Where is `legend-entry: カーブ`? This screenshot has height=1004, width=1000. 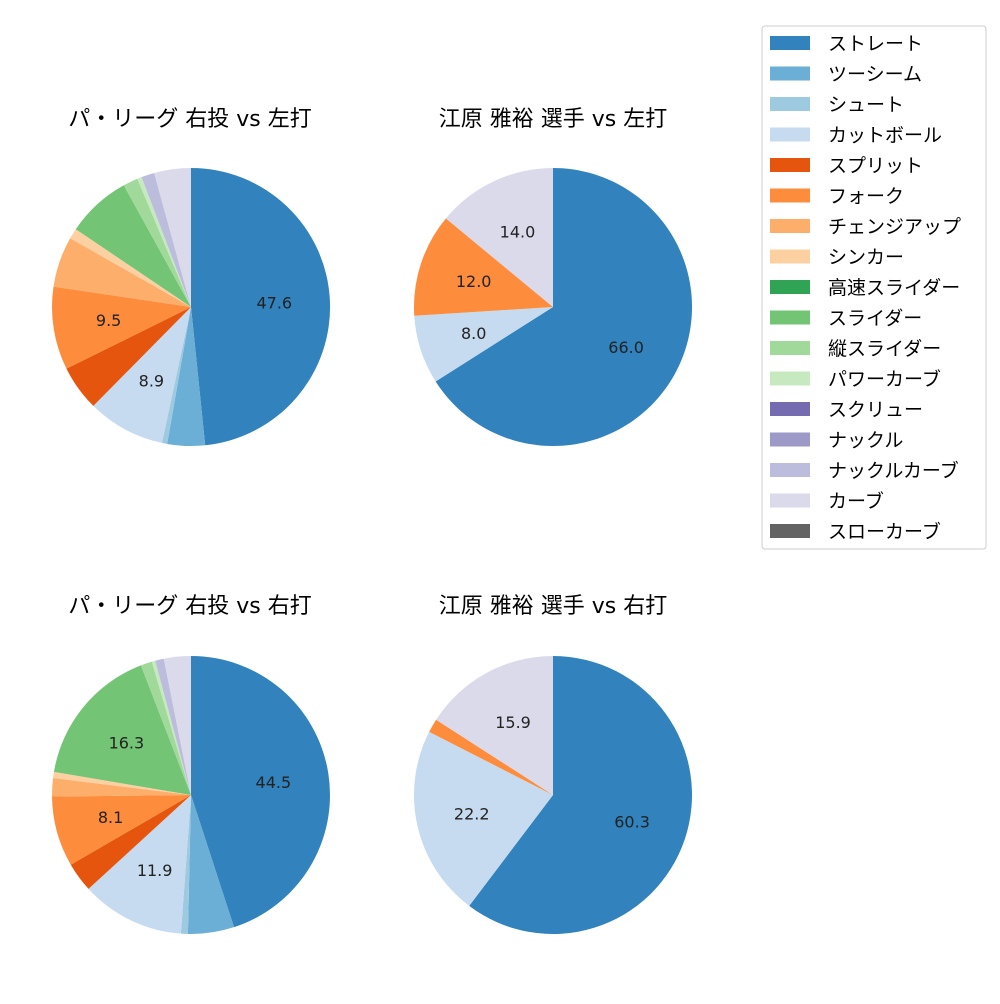
legend-entry: カーブ is located at coordinates (827, 501).